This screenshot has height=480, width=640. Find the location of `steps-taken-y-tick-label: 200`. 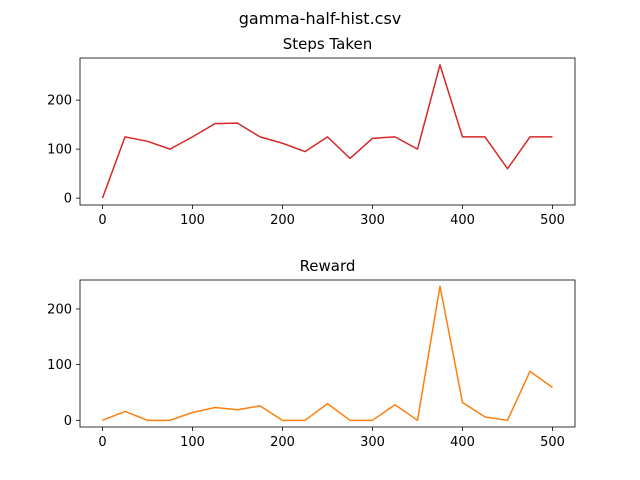

steps-taken-y-tick-label: 200 is located at coordinates (59, 101).